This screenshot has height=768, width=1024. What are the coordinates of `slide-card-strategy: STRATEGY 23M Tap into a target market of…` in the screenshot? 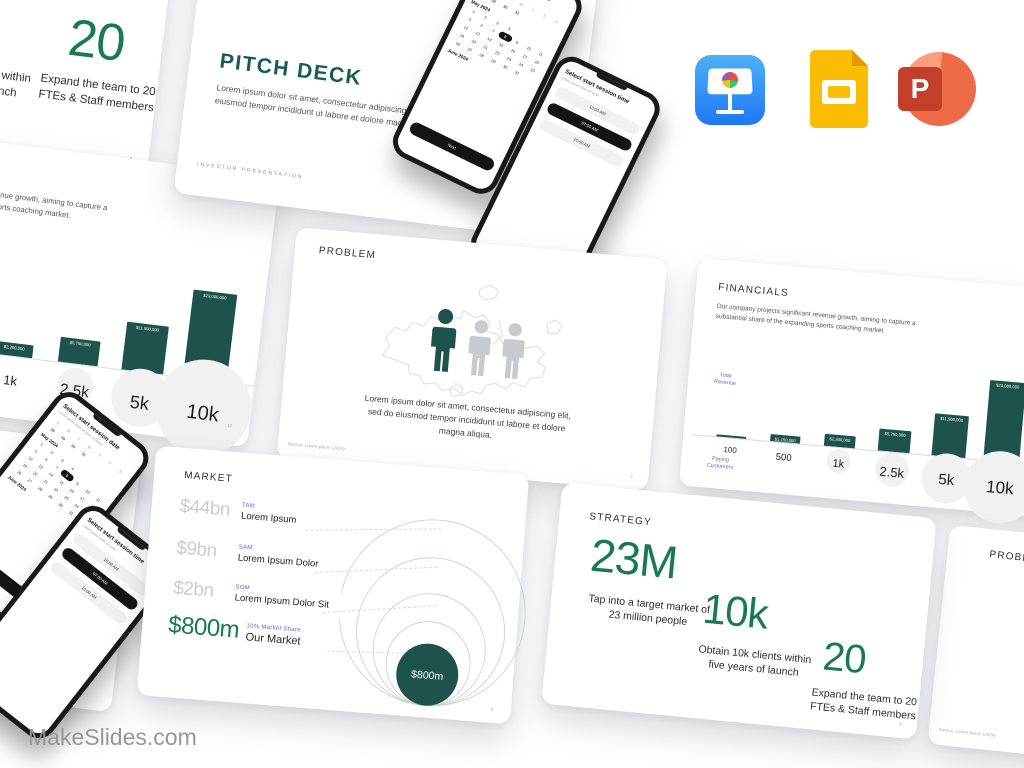 It's located at (739, 611).